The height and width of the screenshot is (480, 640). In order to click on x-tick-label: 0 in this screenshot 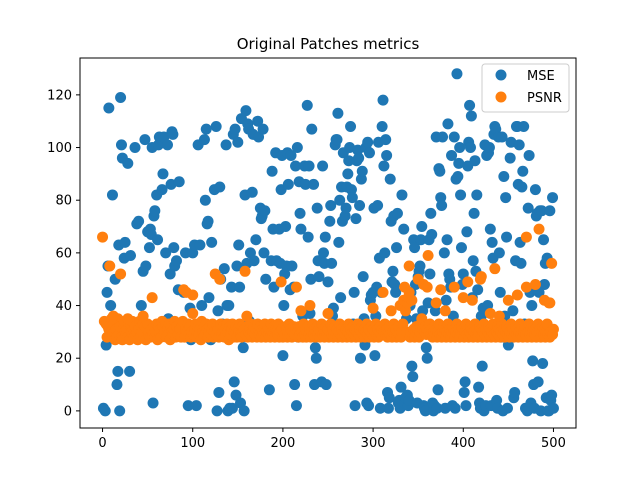, I will do `click(102, 443)`.